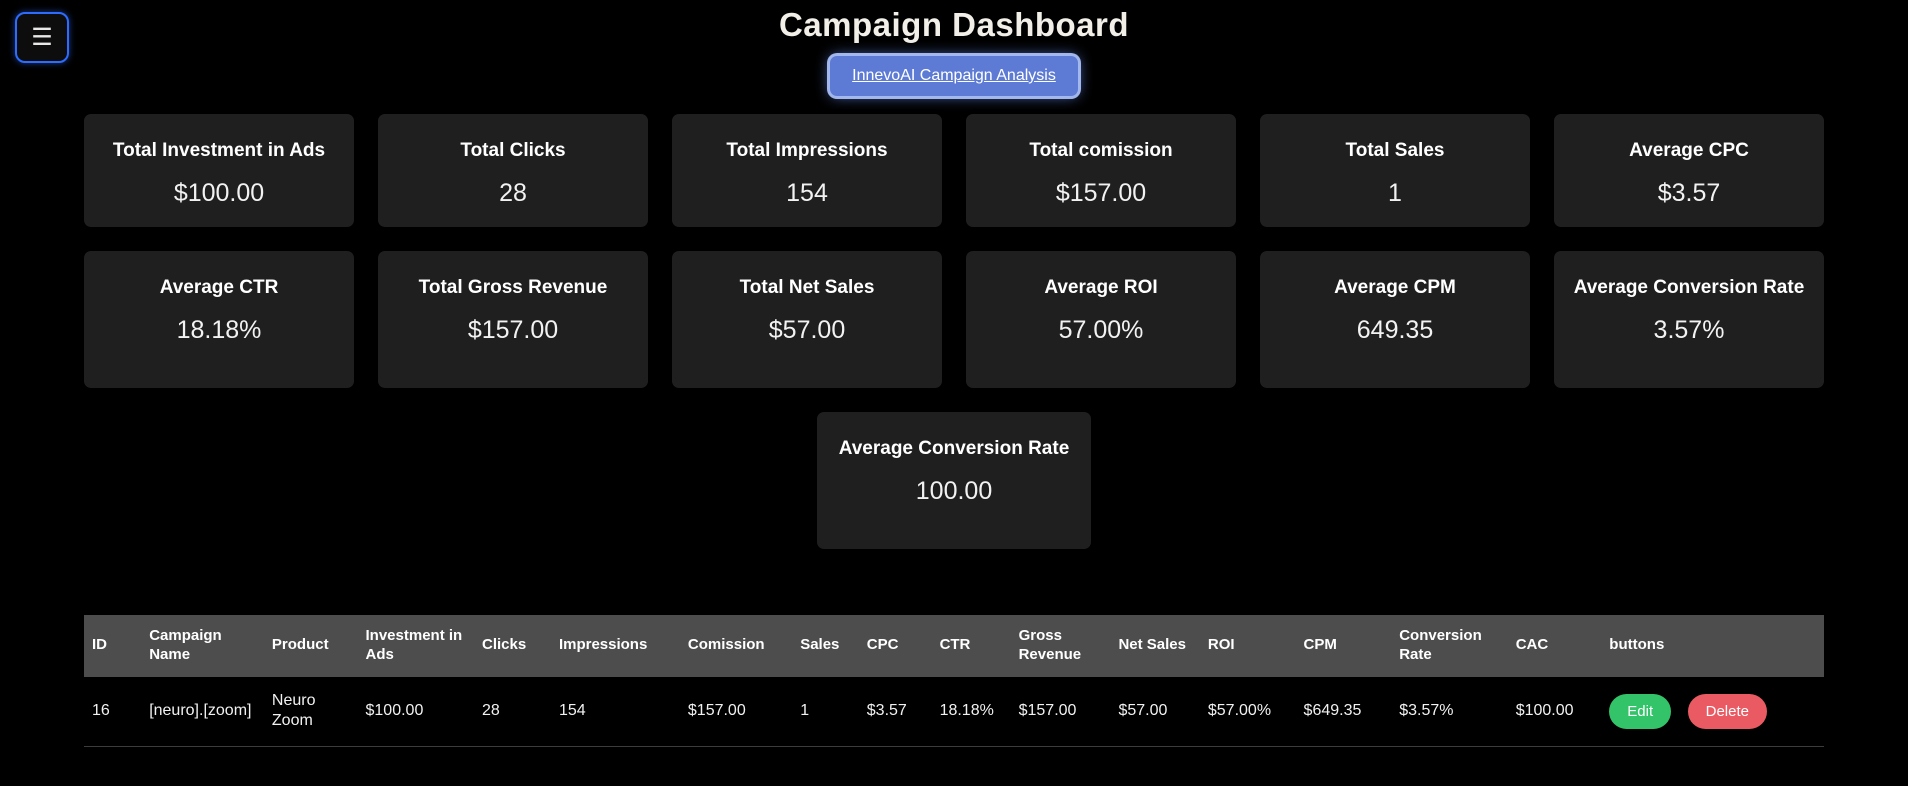 The height and width of the screenshot is (786, 1908). Describe the element at coordinates (615, 712) in the screenshot. I see `cell-impressions: 154` at that location.